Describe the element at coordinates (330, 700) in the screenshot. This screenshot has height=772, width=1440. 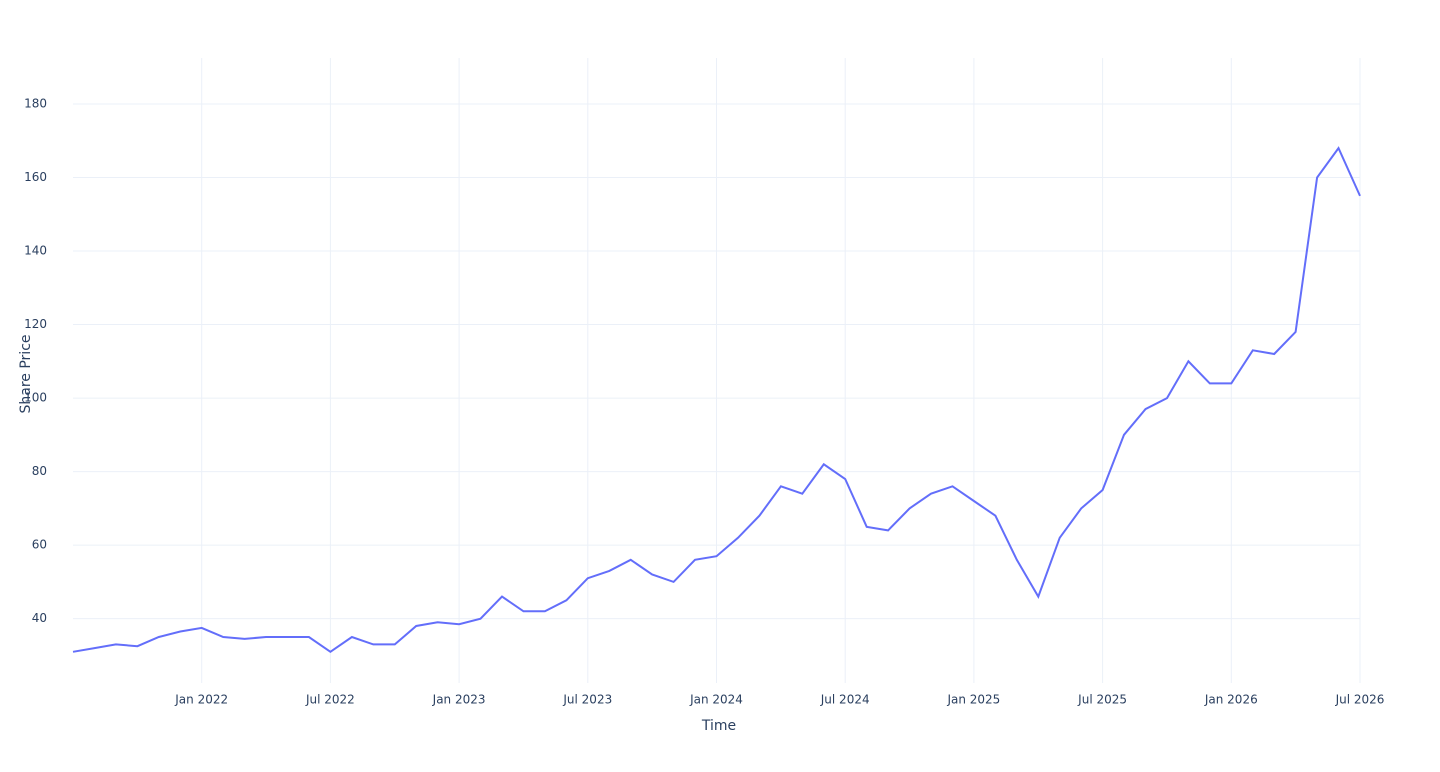
I see `x-tick-label: Jul 2022` at that location.